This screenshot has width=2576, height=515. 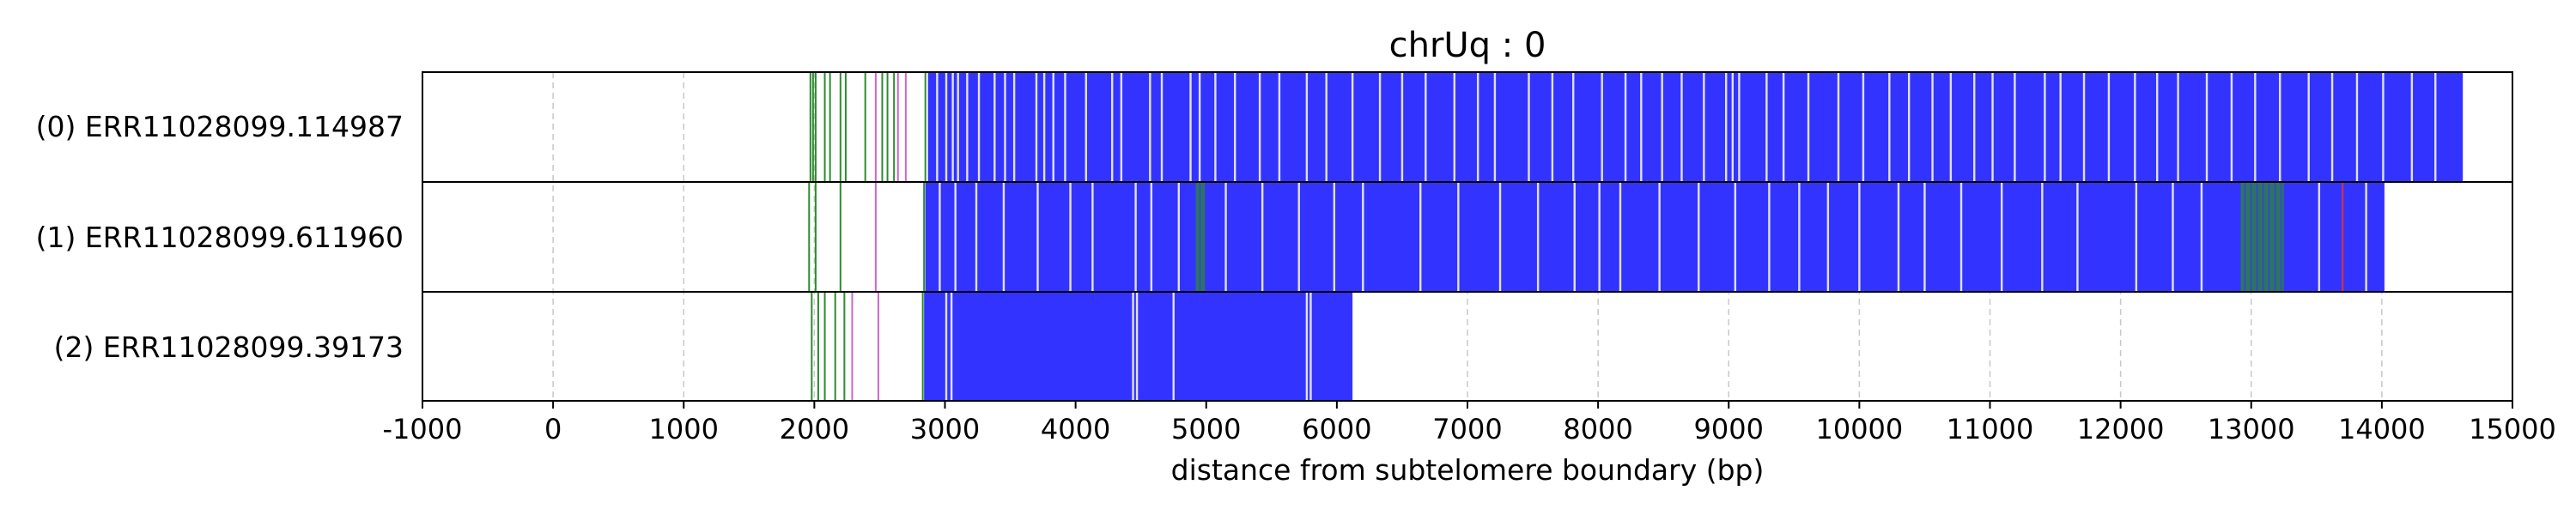 I want to click on x-tick-label: 15000, so click(x=2513, y=429).